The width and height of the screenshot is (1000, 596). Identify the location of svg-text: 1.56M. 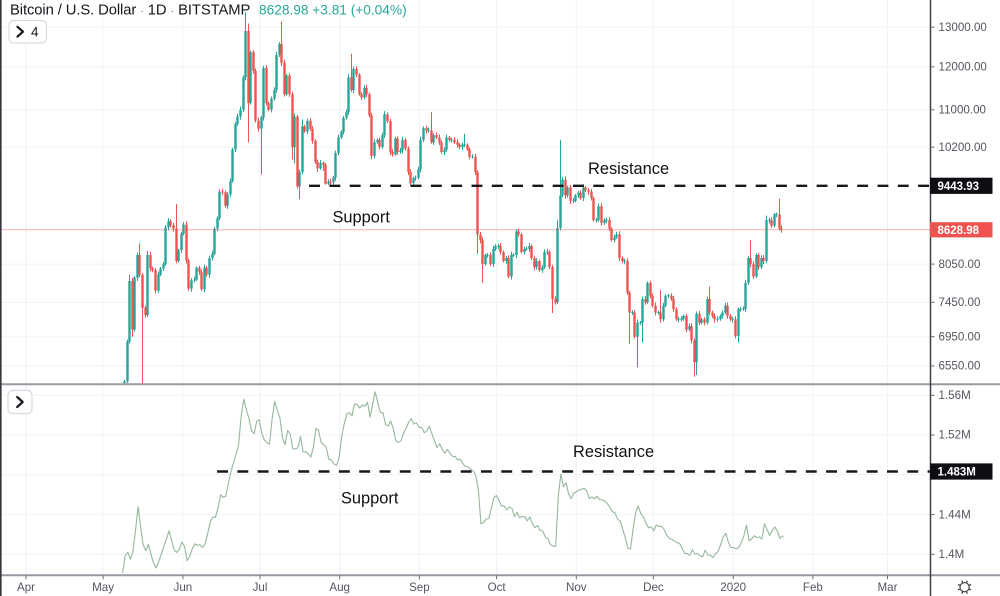
(955, 395).